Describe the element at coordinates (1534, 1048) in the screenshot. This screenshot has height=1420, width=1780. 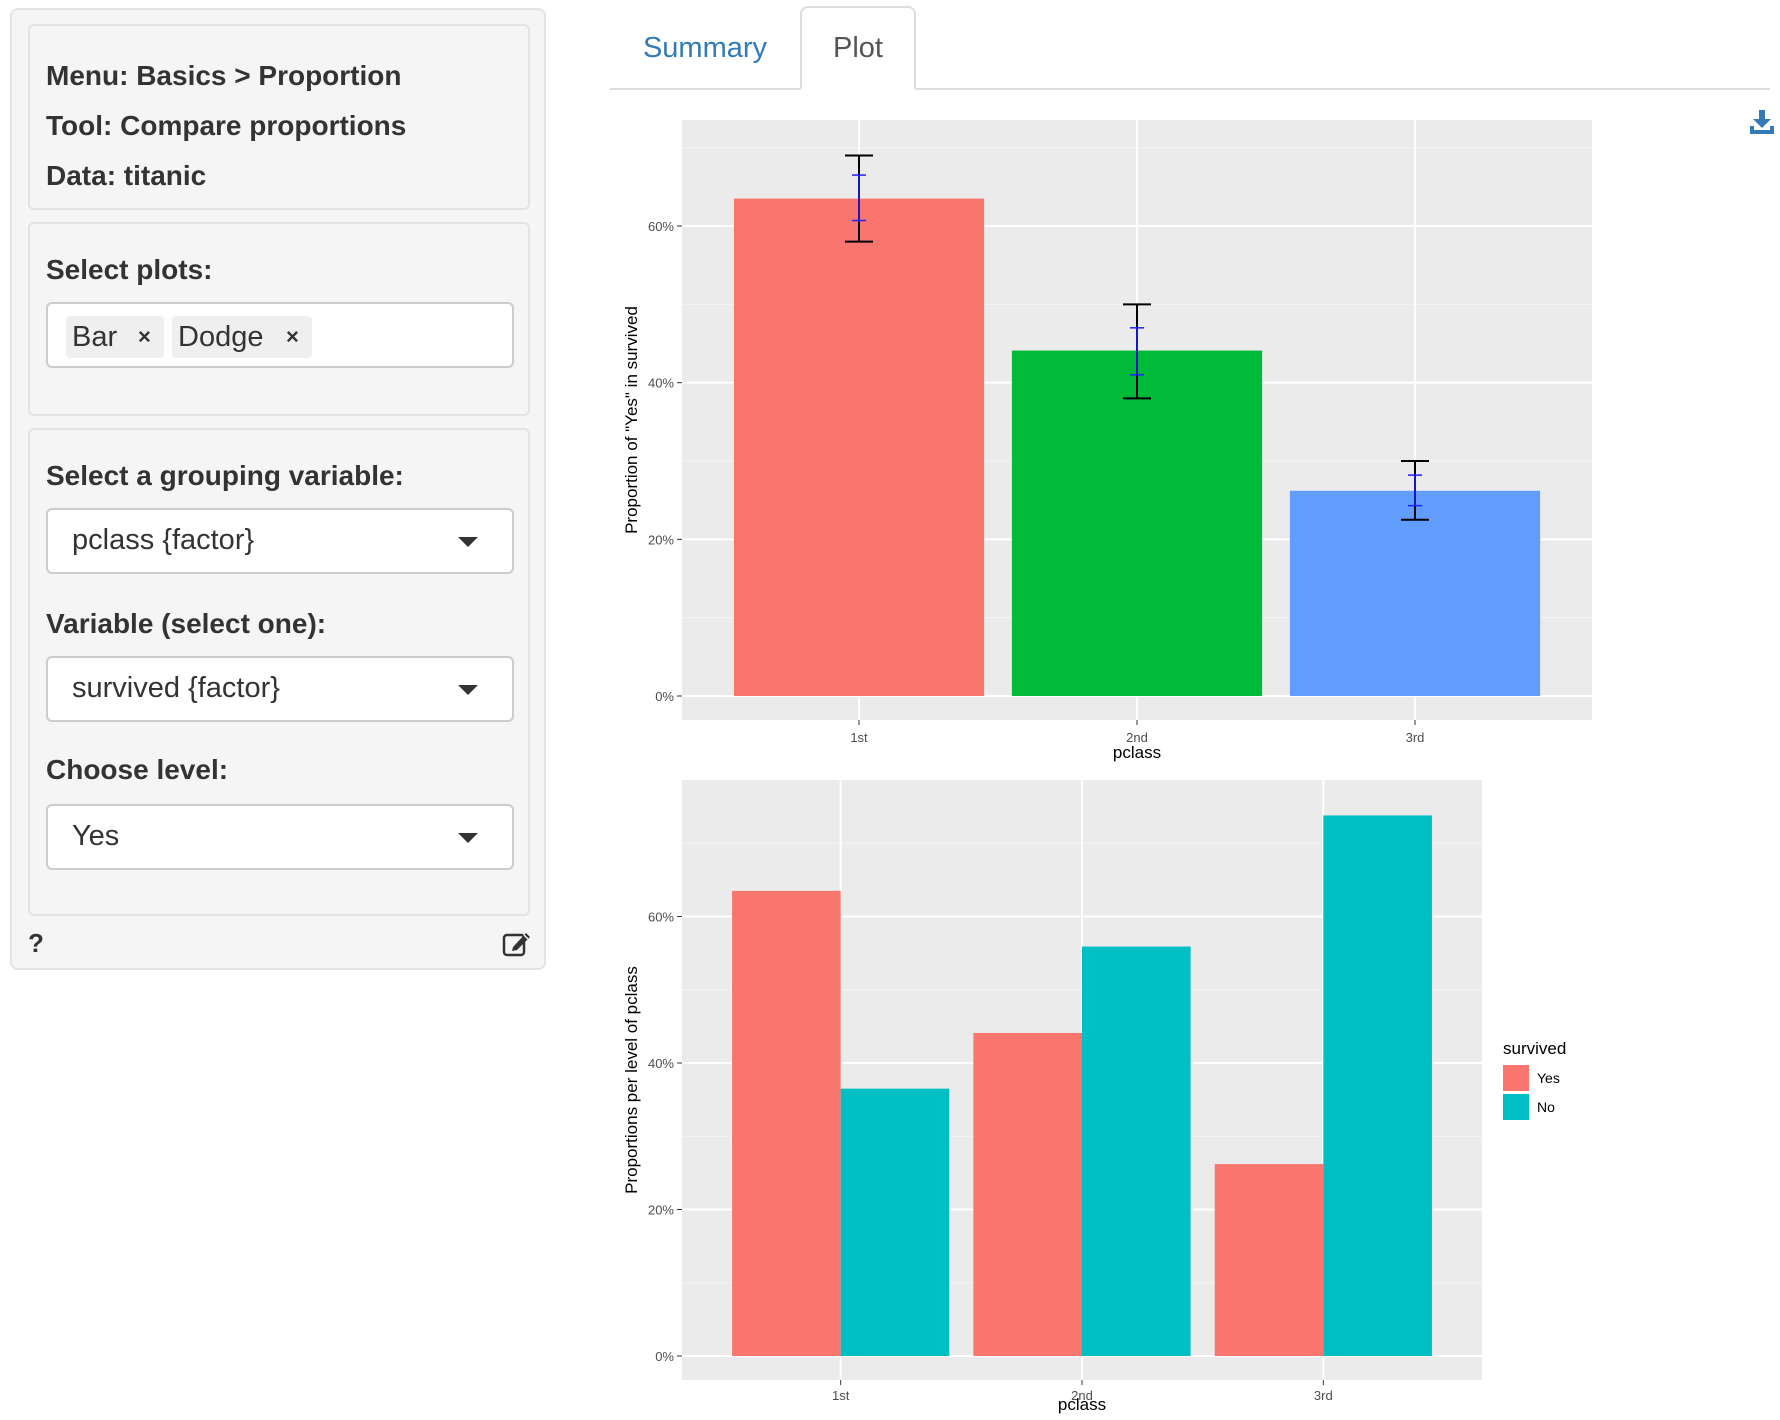
I see `legend-title: survived` at that location.